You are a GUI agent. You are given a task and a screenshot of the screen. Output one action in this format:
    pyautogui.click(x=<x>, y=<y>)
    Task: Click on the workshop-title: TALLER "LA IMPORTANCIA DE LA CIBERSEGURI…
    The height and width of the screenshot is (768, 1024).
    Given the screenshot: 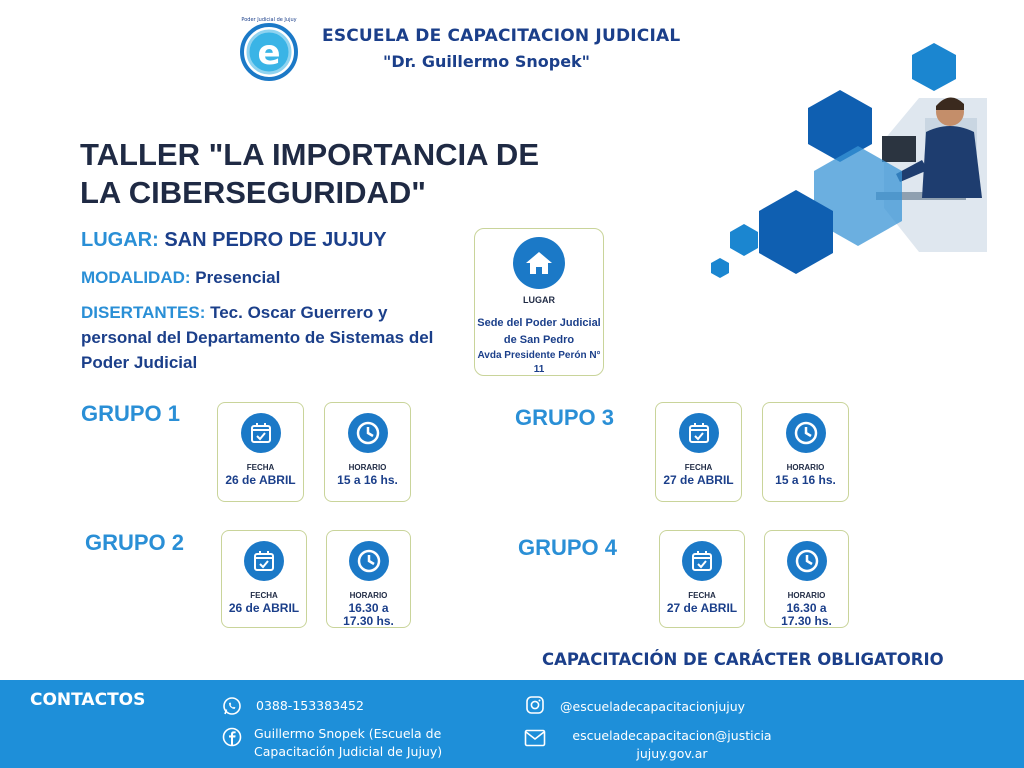 What is the action you would take?
    pyautogui.click(x=309, y=173)
    